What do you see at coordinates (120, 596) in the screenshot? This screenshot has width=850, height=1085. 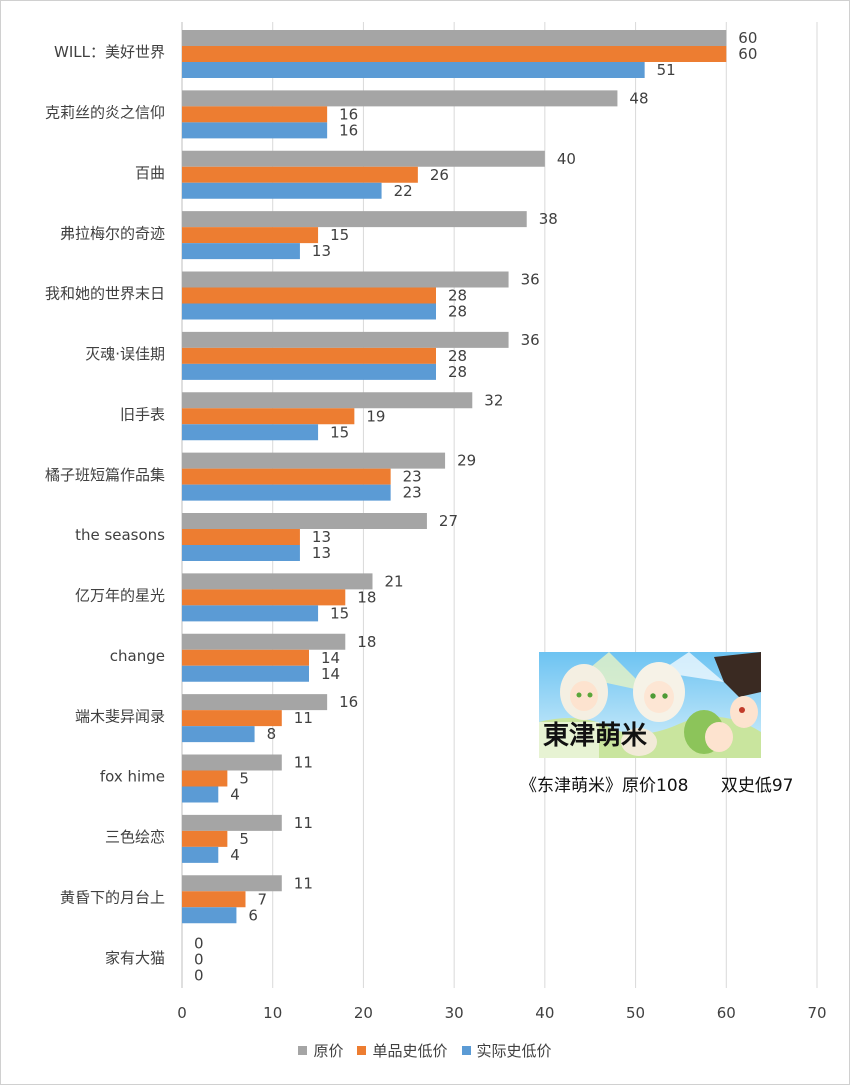 I see `category-label: 亿万年的星光` at bounding box center [120, 596].